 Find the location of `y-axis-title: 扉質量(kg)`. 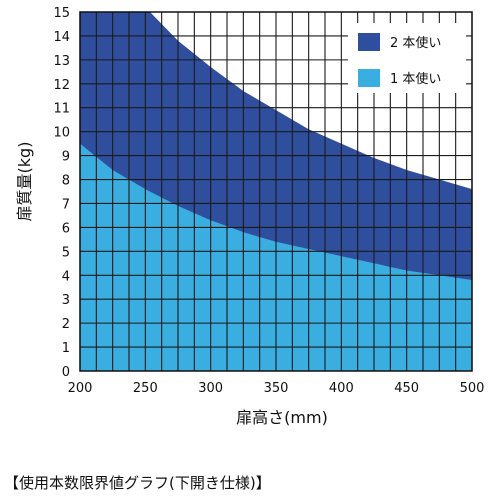

y-axis-title: 扉質量(kg) is located at coordinates (24, 182).